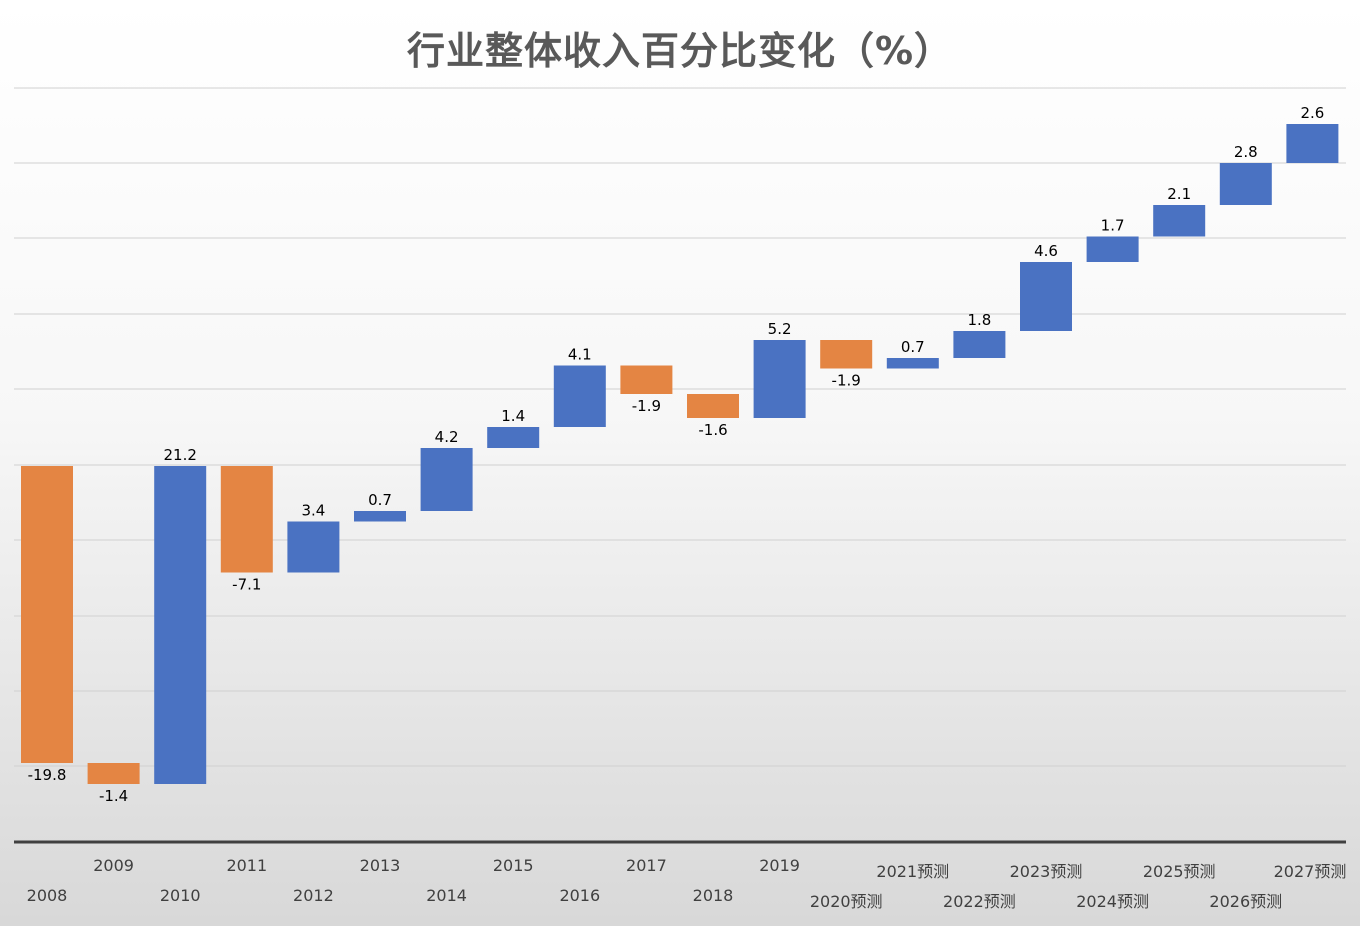 This screenshot has width=1360, height=926. What do you see at coordinates (47, 614) in the screenshot?
I see `bar-2008` at bounding box center [47, 614].